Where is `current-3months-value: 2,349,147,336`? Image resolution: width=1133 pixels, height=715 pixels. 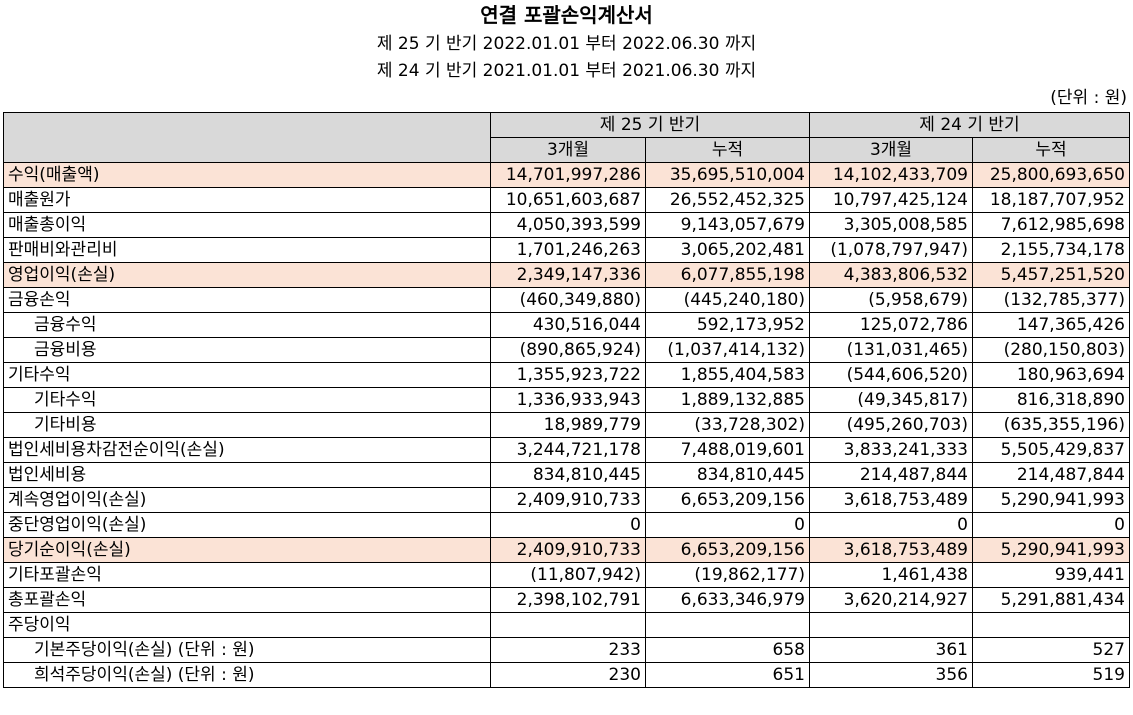 current-3months-value: 2,349,147,336 is located at coordinates (568, 275).